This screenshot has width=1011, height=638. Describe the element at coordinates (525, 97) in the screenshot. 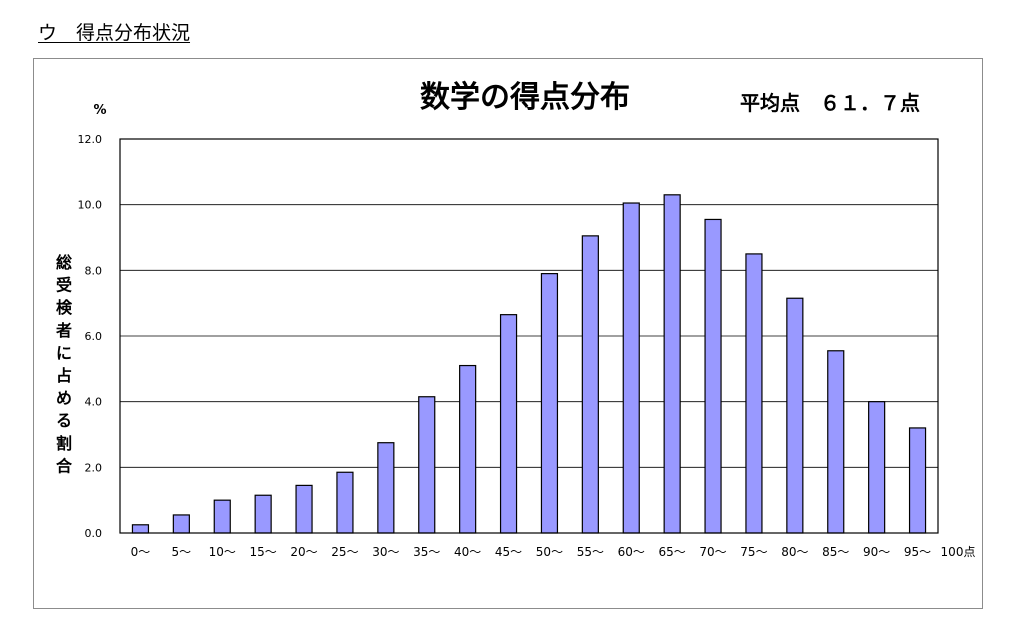

I see `chart-title: 数学の得点分布` at that location.